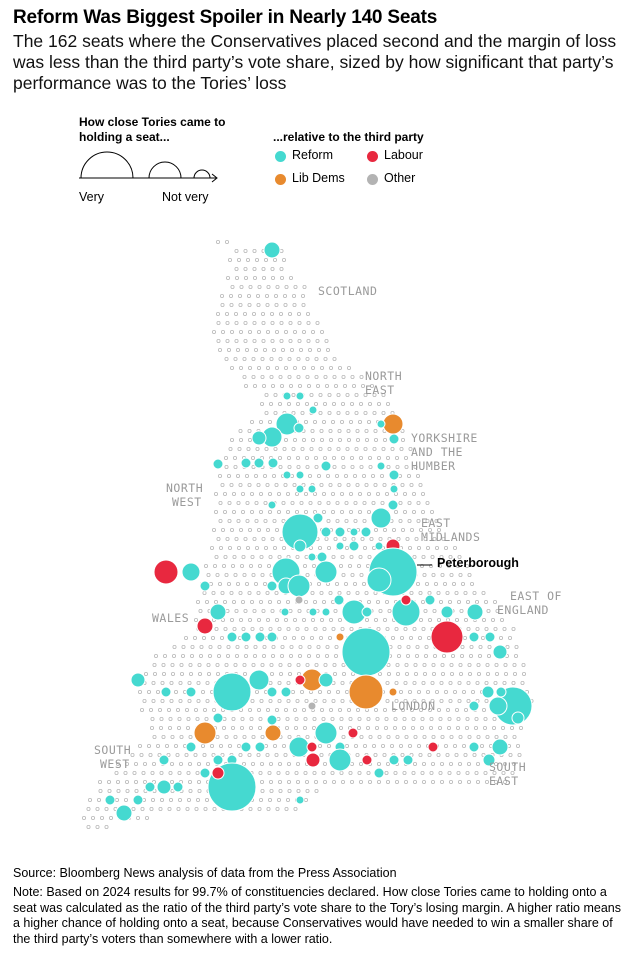  I want to click on seat-bubble-reform, so click(312, 557).